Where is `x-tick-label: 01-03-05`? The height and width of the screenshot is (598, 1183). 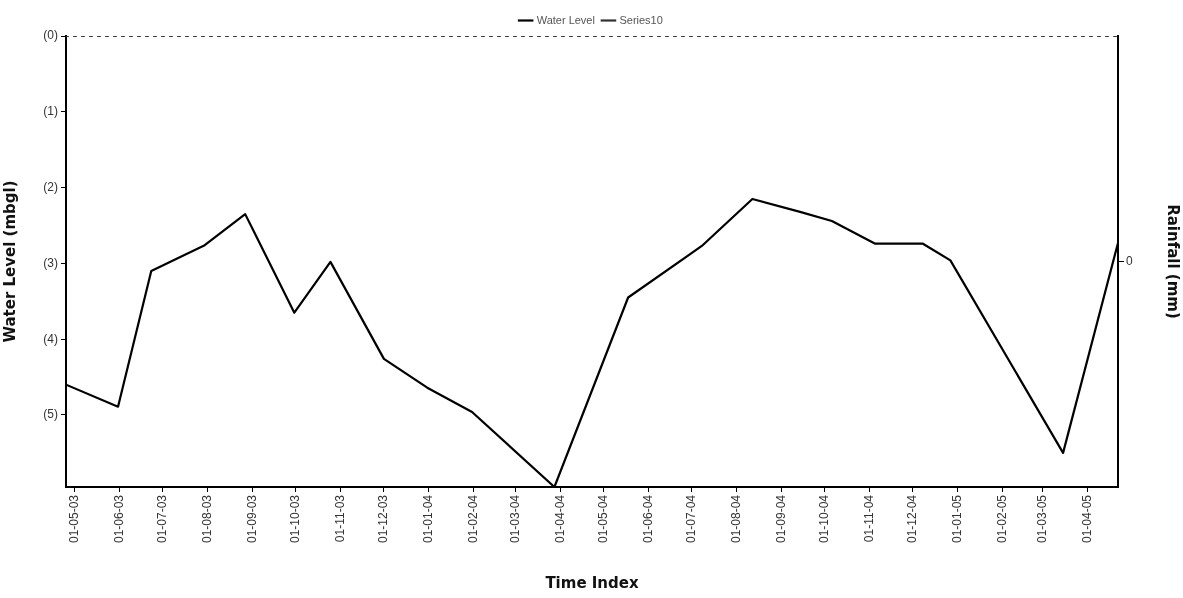 x-tick-label: 01-03-05 is located at coordinates (1042, 519).